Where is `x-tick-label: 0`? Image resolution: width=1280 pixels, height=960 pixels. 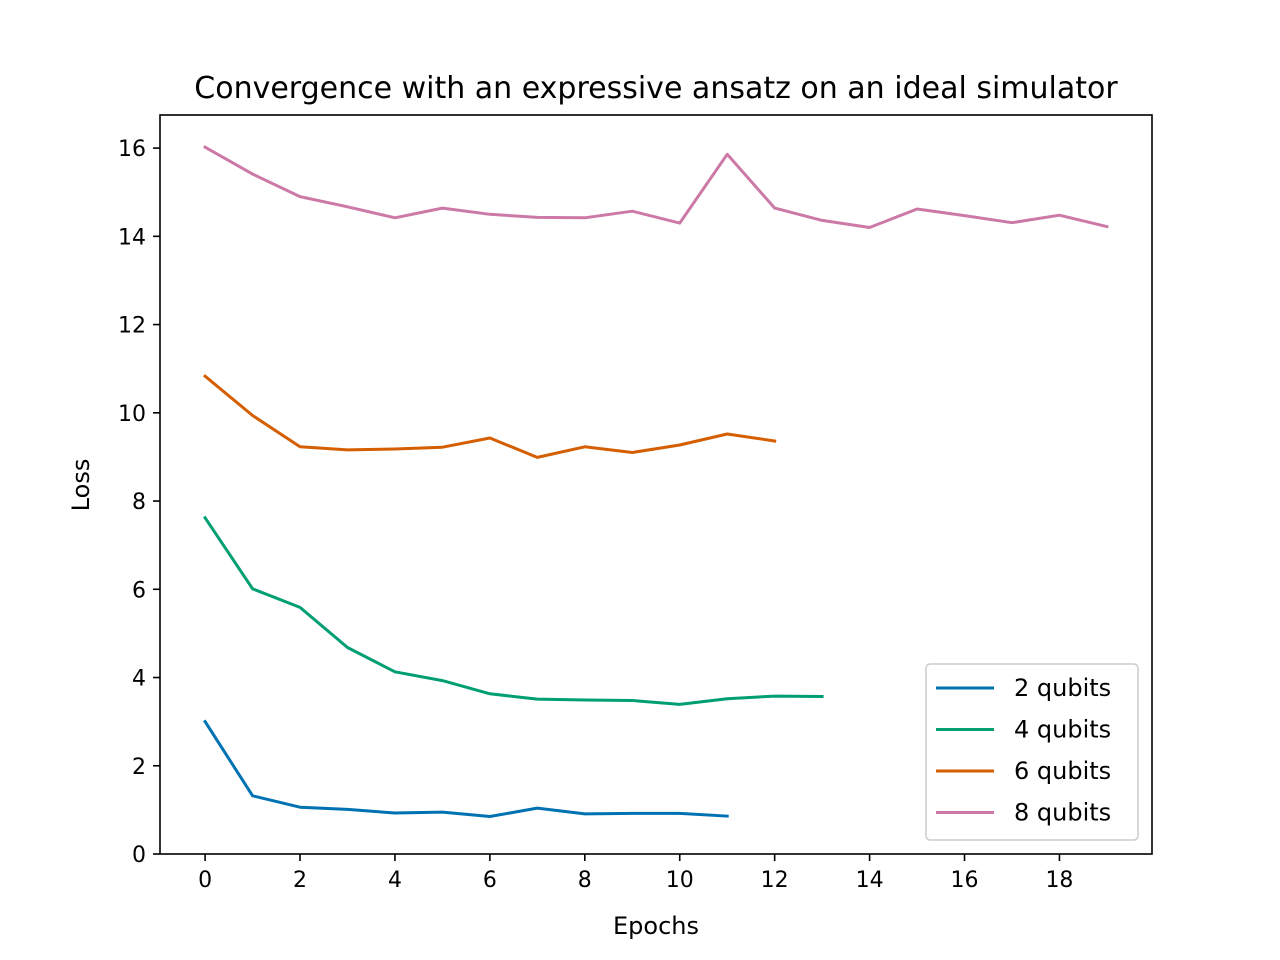
x-tick-label: 0 is located at coordinates (205, 880).